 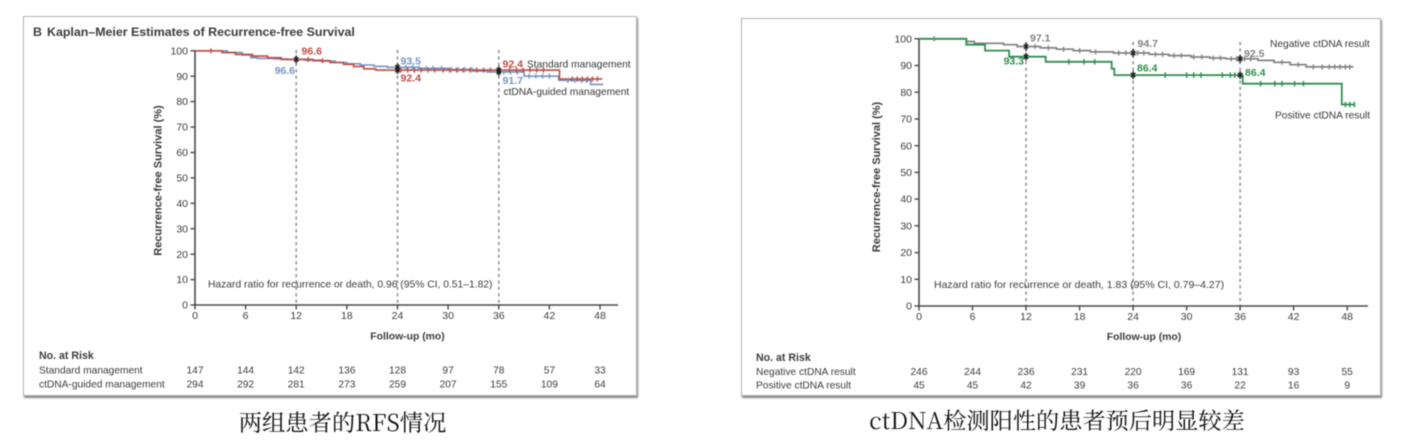 I want to click on svg-text: 92.5, so click(x=1254, y=54).